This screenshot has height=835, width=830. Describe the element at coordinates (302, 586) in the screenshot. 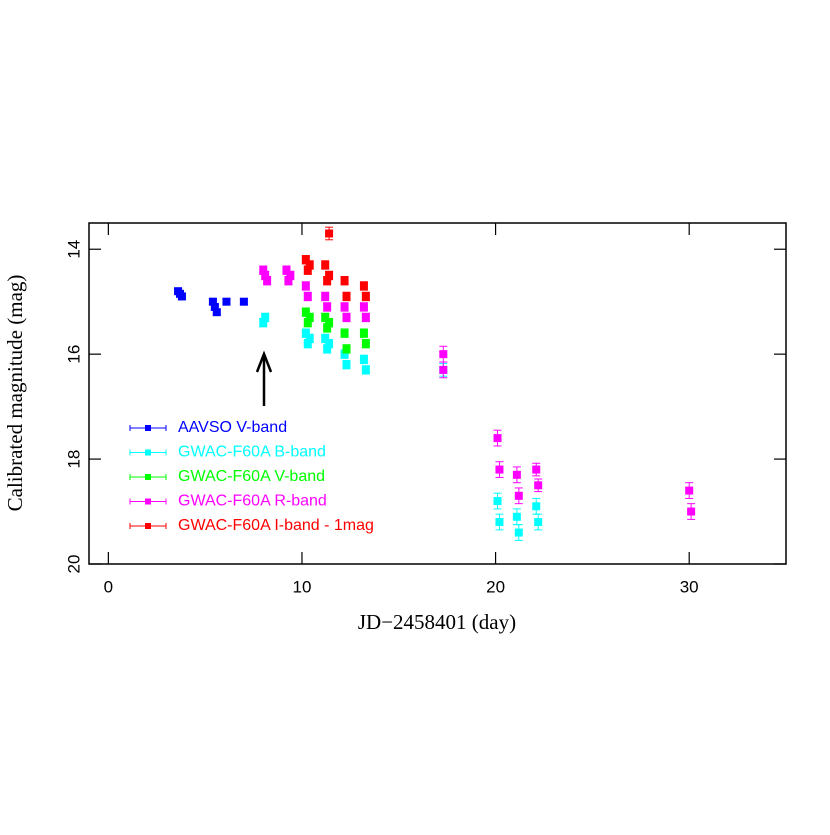

I see `x-tick-label: 10` at that location.